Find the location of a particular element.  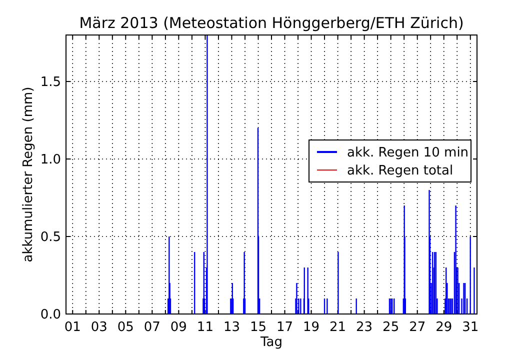

x-tick-label: 09 is located at coordinates (178, 327).